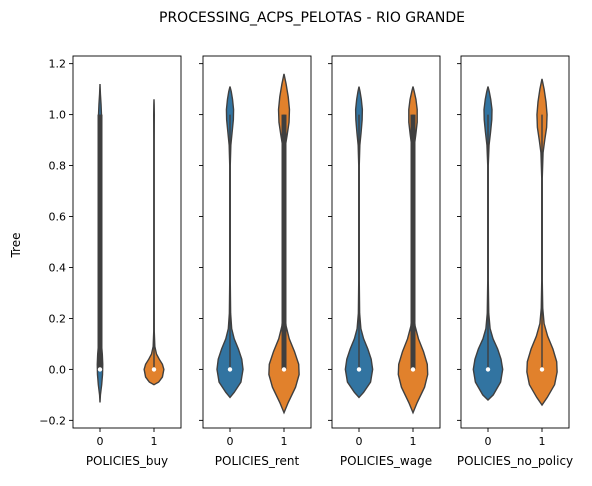 This screenshot has height=486, width=592. I want to click on chart-title: PROCESSING_ACPS_PELOTAS - RIO GRANDE, so click(312, 18).